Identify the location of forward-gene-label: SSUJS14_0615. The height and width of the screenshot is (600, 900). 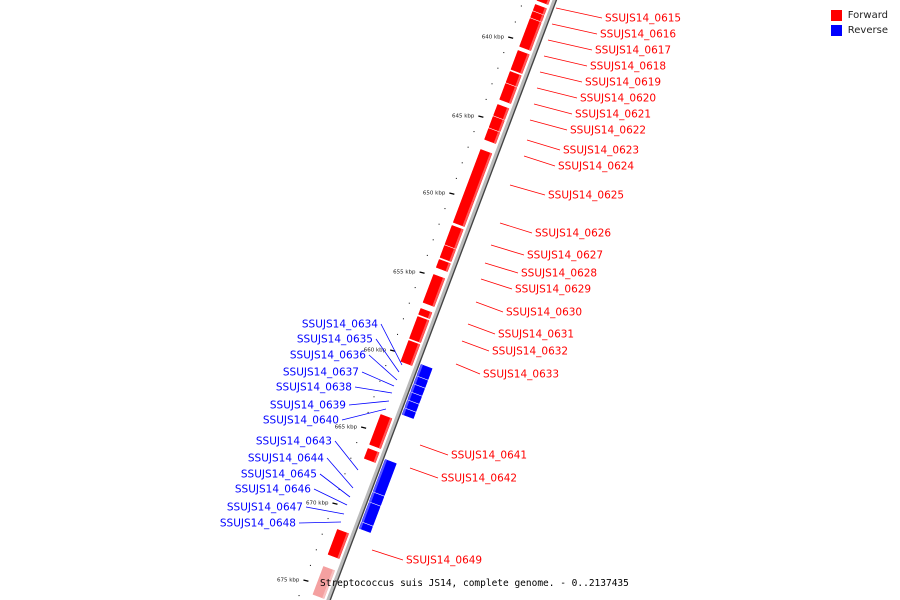
(643, 19).